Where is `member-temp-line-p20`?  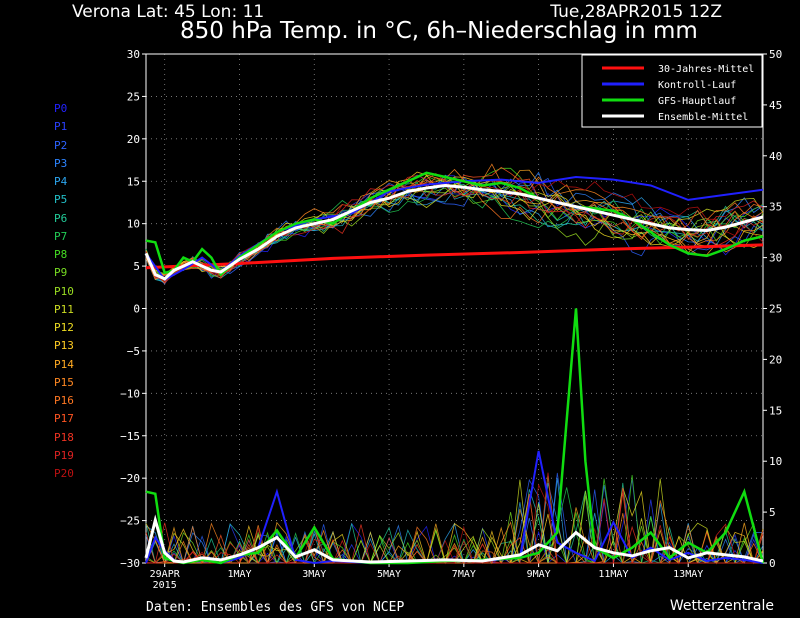 member-temp-line-p20 is located at coordinates (454, 229).